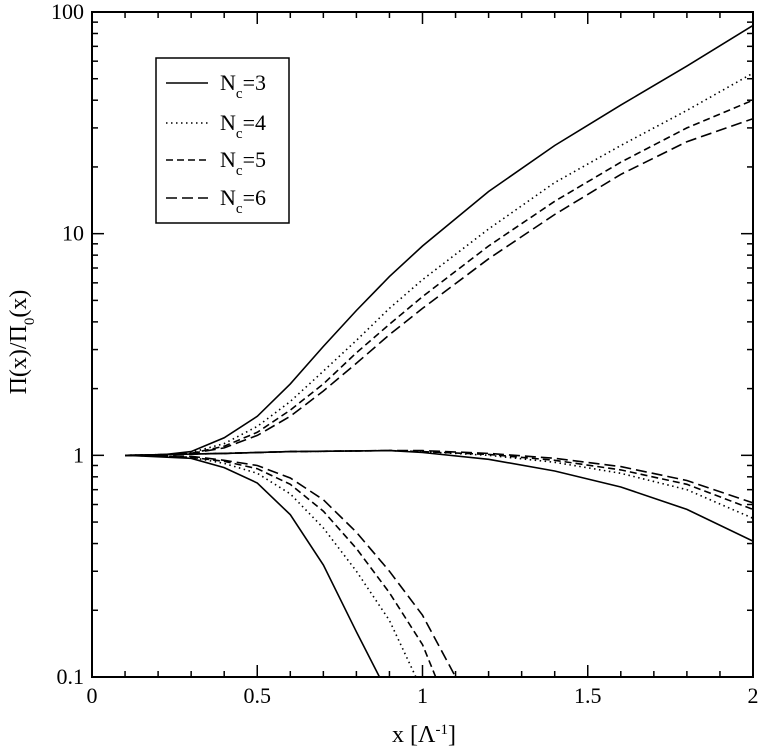 The height and width of the screenshot is (749, 763). What do you see at coordinates (243, 86) in the screenshot?
I see `legend-label: Nc=3` at bounding box center [243, 86].